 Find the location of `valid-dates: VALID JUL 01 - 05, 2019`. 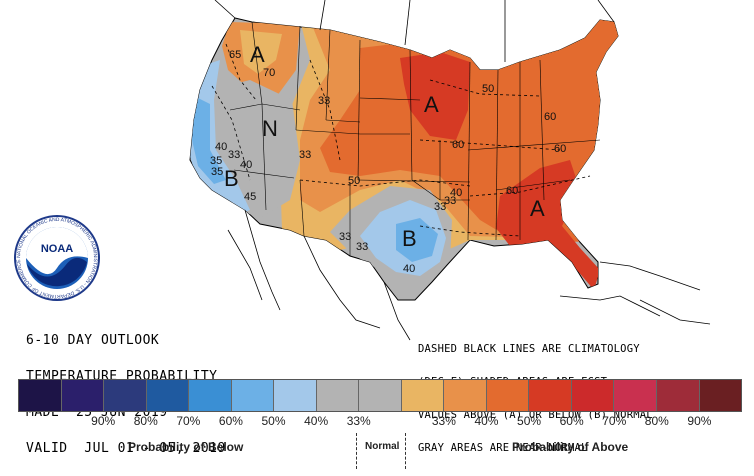

valid-dates: VALID JUL 01 - 05, 2019 is located at coordinates (126, 448).